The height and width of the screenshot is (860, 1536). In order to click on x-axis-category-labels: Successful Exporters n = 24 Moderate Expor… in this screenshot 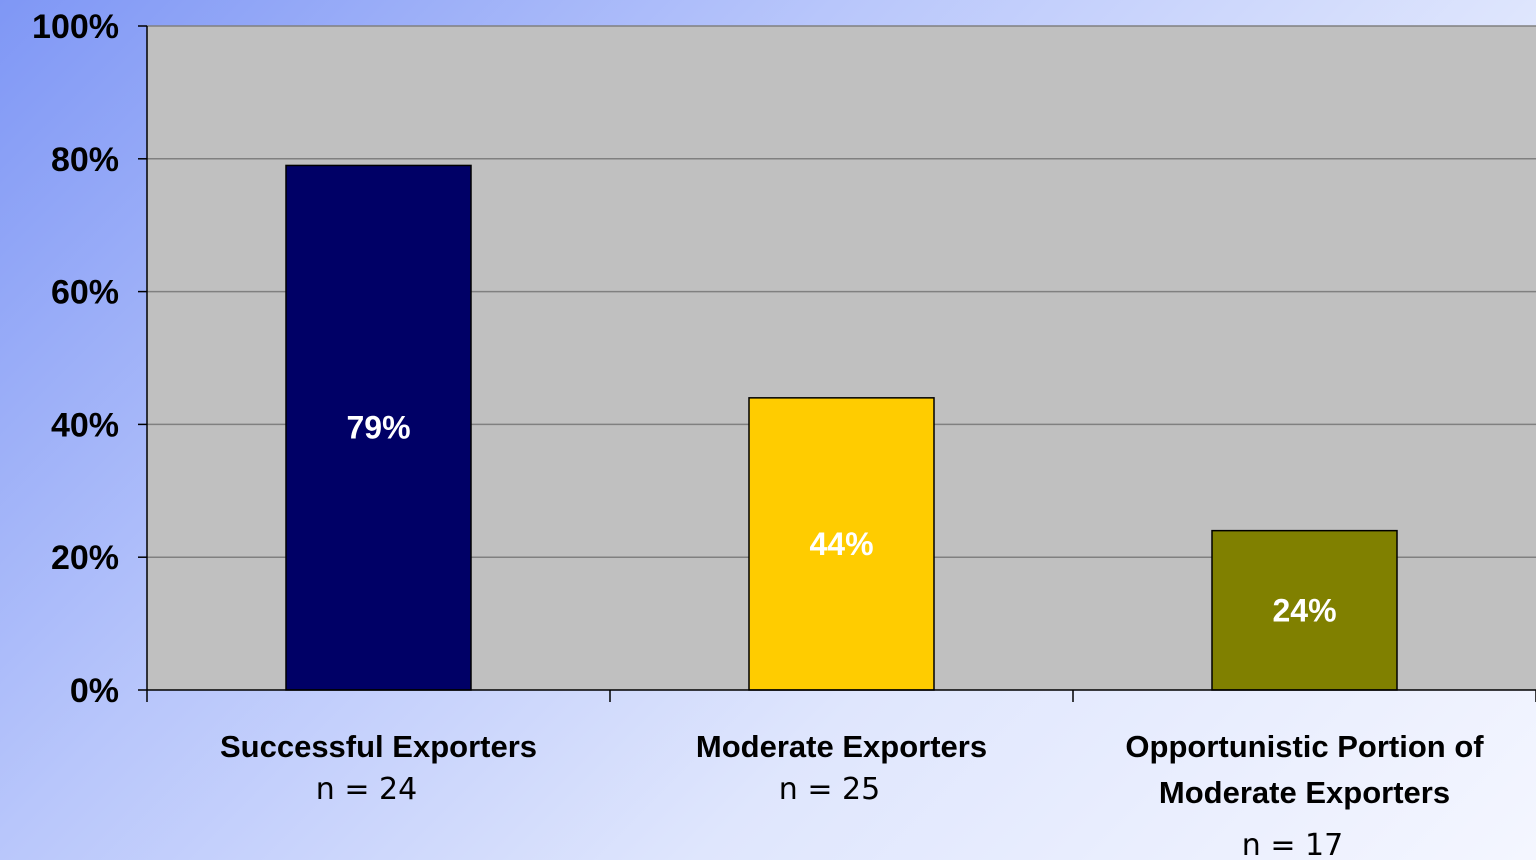, I will do `click(852, 794)`.